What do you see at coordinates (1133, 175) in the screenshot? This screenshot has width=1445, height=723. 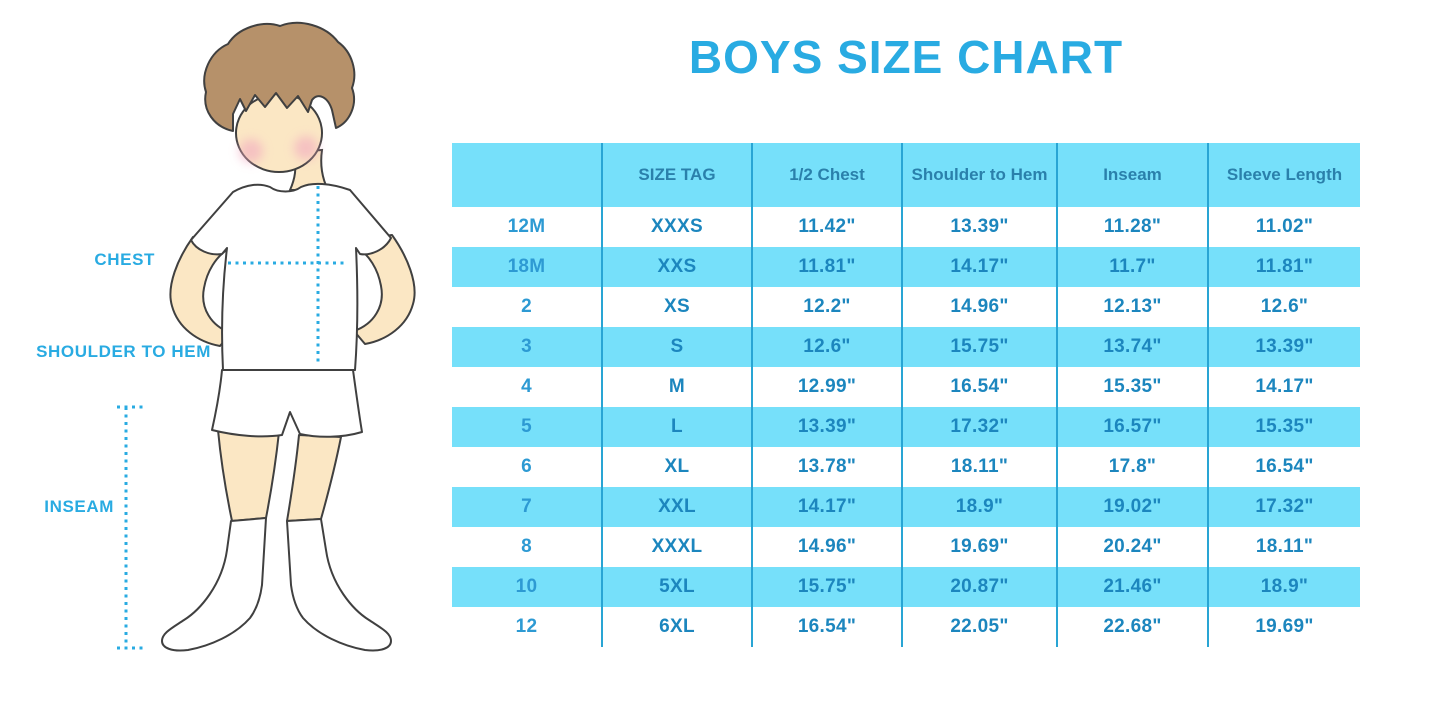 I see `column-header: Inseam` at bounding box center [1133, 175].